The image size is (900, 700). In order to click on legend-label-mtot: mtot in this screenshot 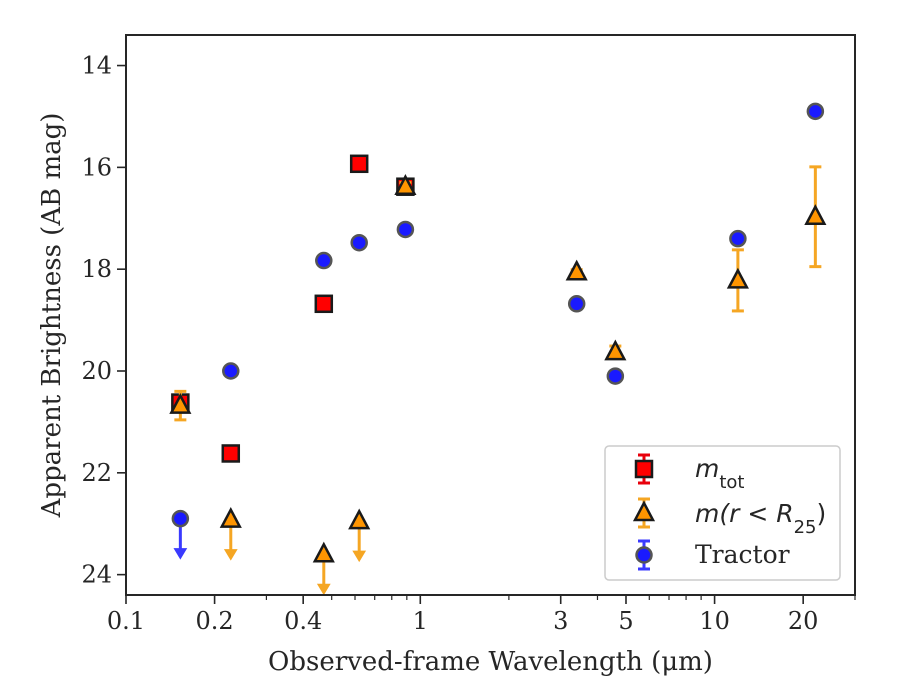, I will do `click(720, 473)`.